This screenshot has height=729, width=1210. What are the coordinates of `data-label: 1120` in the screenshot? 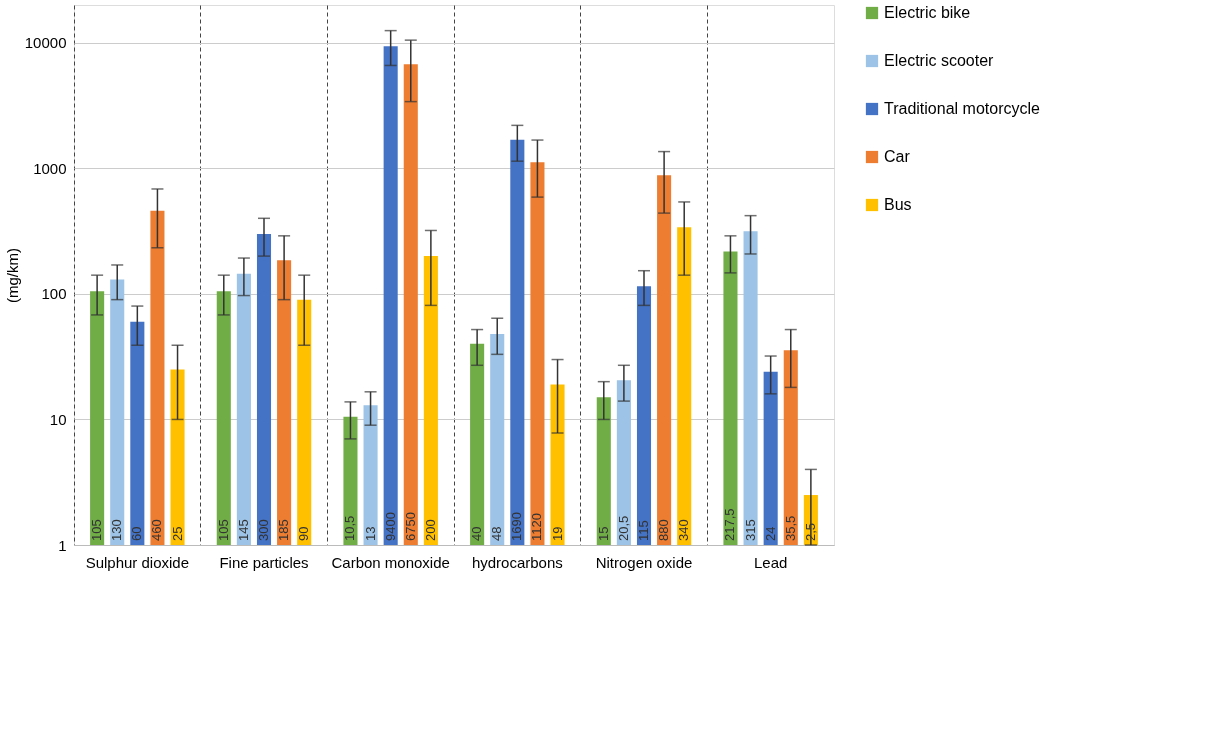 It's located at (537, 527).